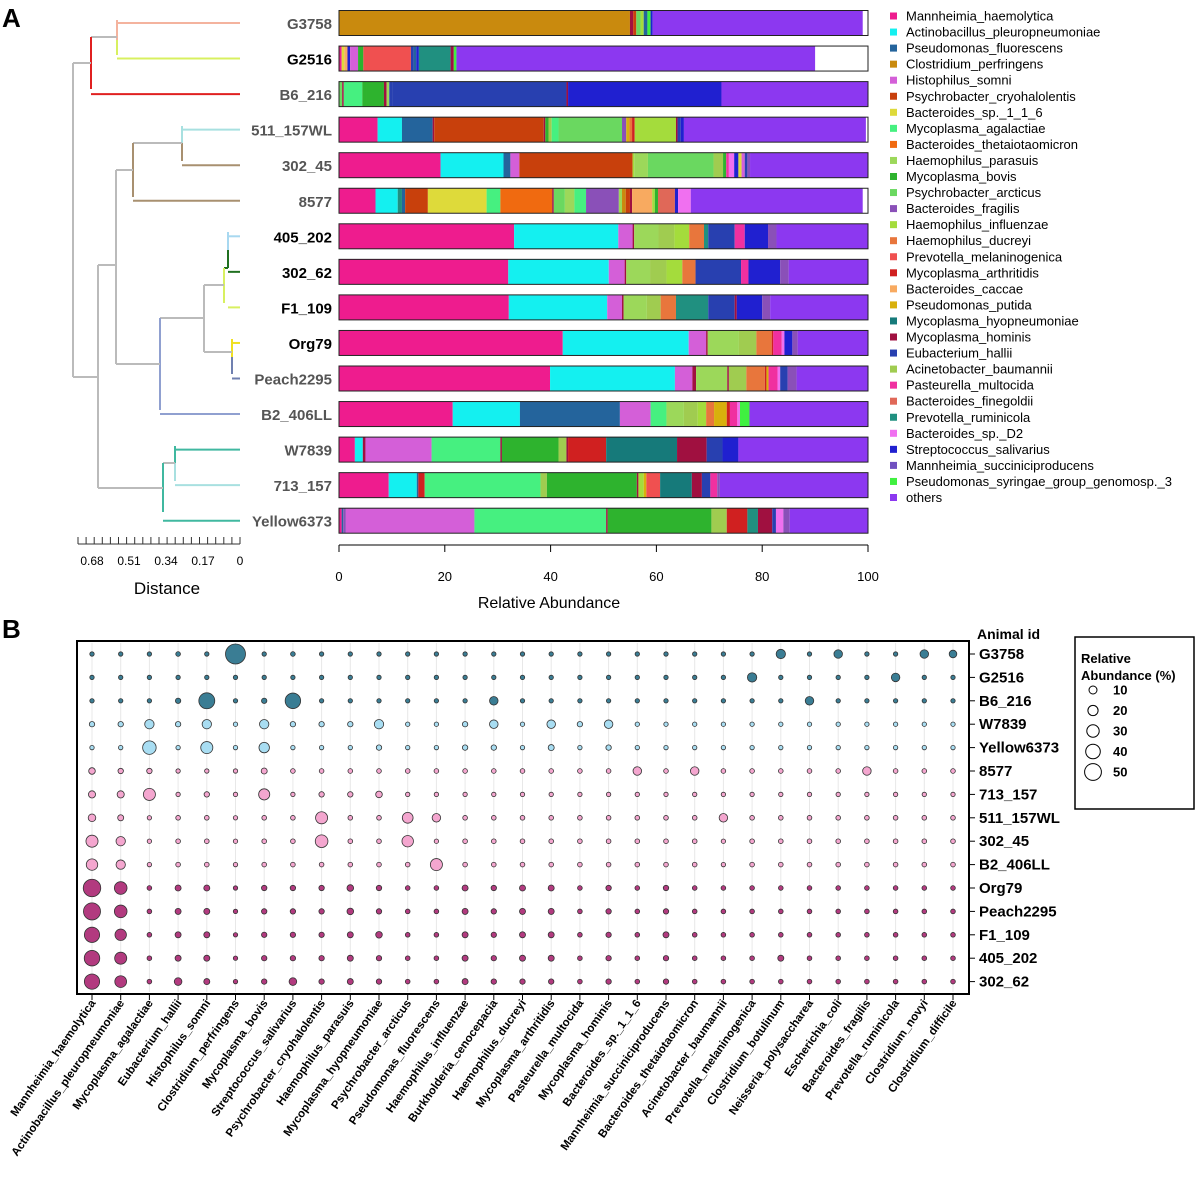  Describe the element at coordinates (92, 561) in the screenshot. I see `distance-tick-label: 0.68` at that location.